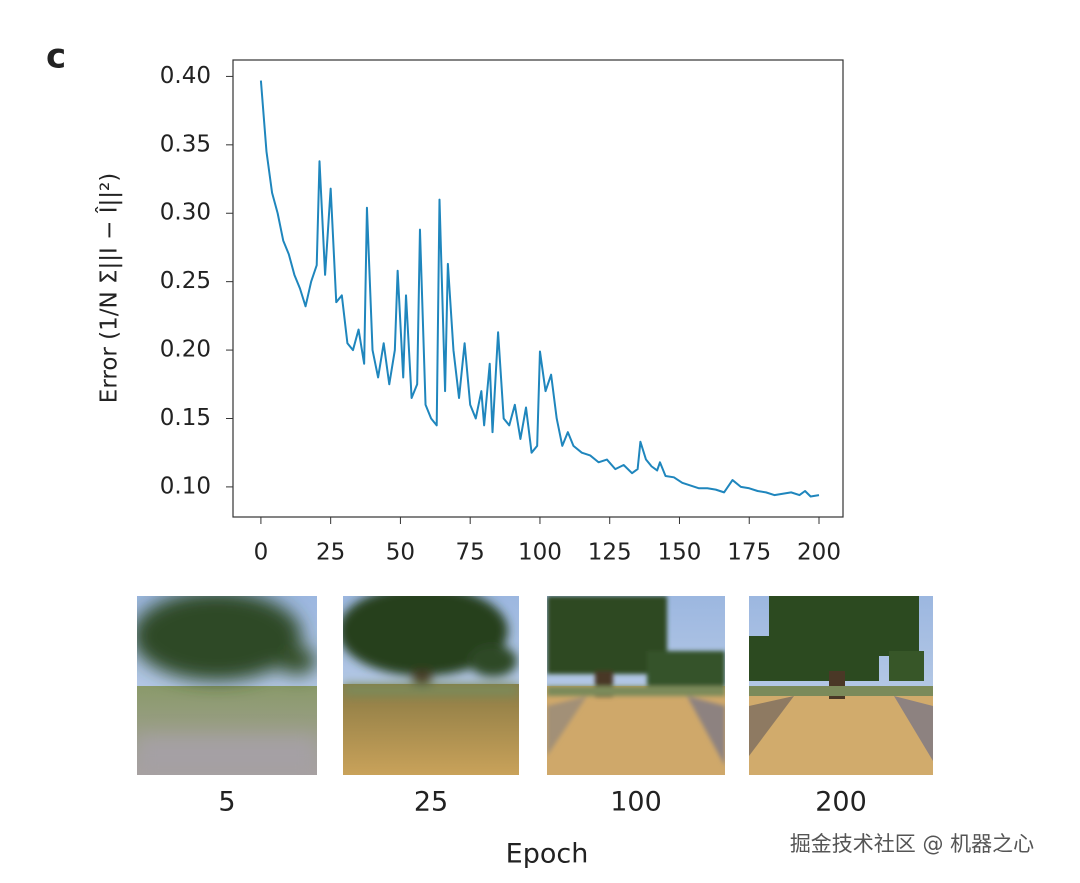 This screenshot has height=883, width=1080. I want to click on watermark: 掘金技术社区 @ 机器之心, so click(912, 844).